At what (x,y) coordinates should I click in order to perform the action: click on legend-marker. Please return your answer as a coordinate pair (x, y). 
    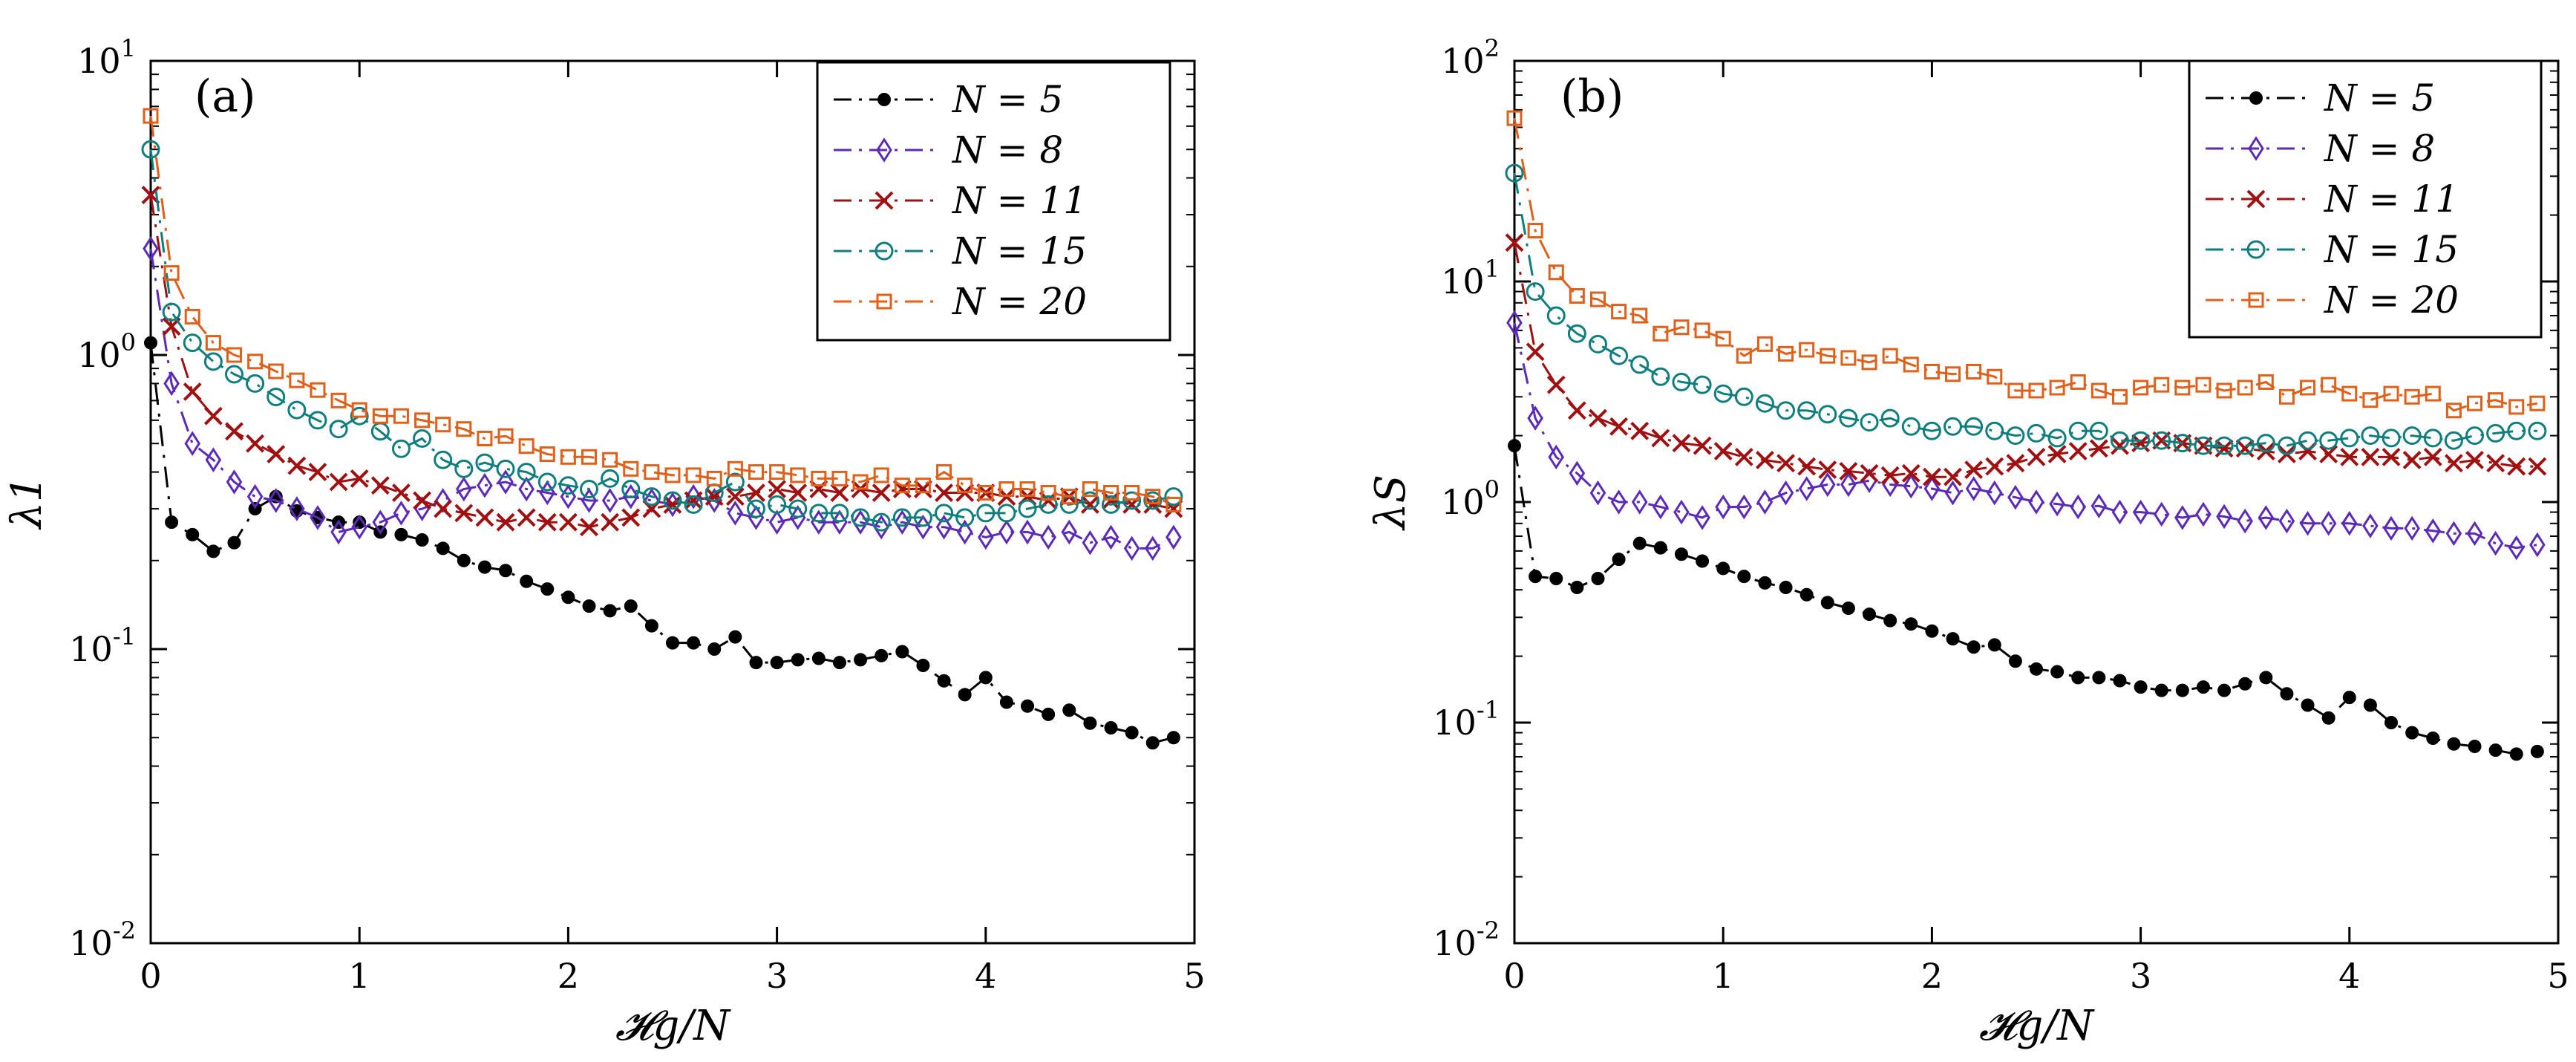
    Looking at the image, I should click on (2256, 199).